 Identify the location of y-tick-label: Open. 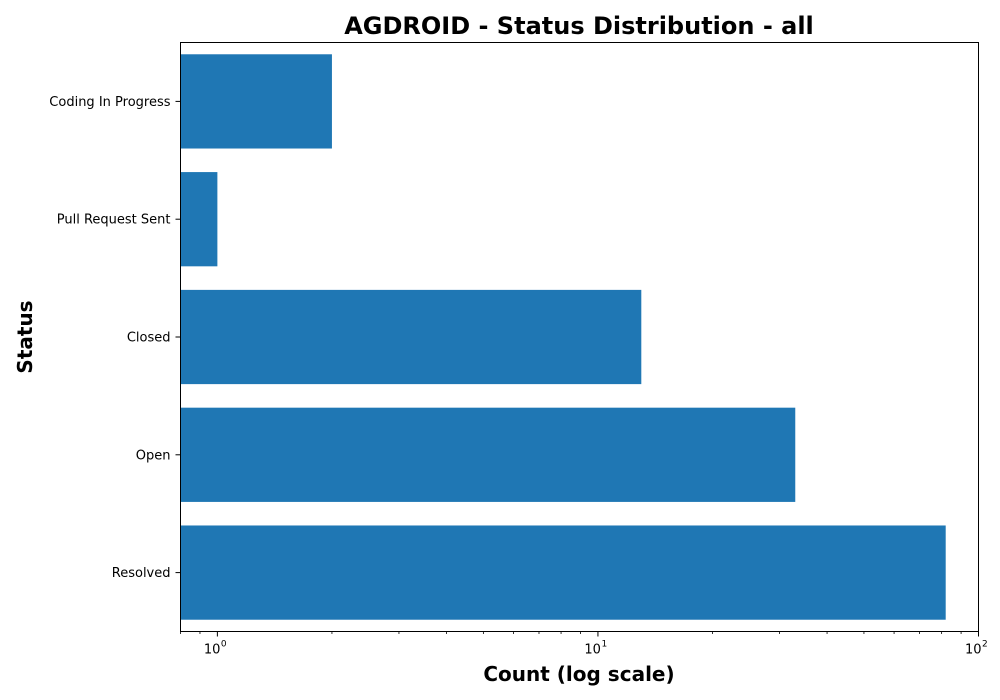
(153, 455).